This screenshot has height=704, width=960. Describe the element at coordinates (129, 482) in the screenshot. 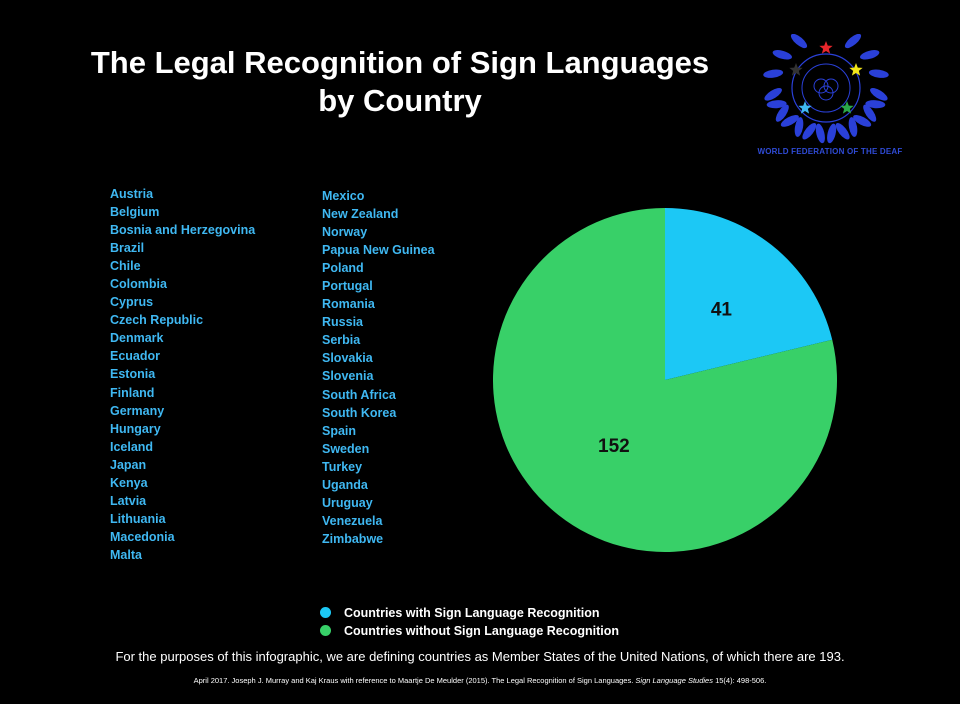

I see `country-item: Kenya` at that location.